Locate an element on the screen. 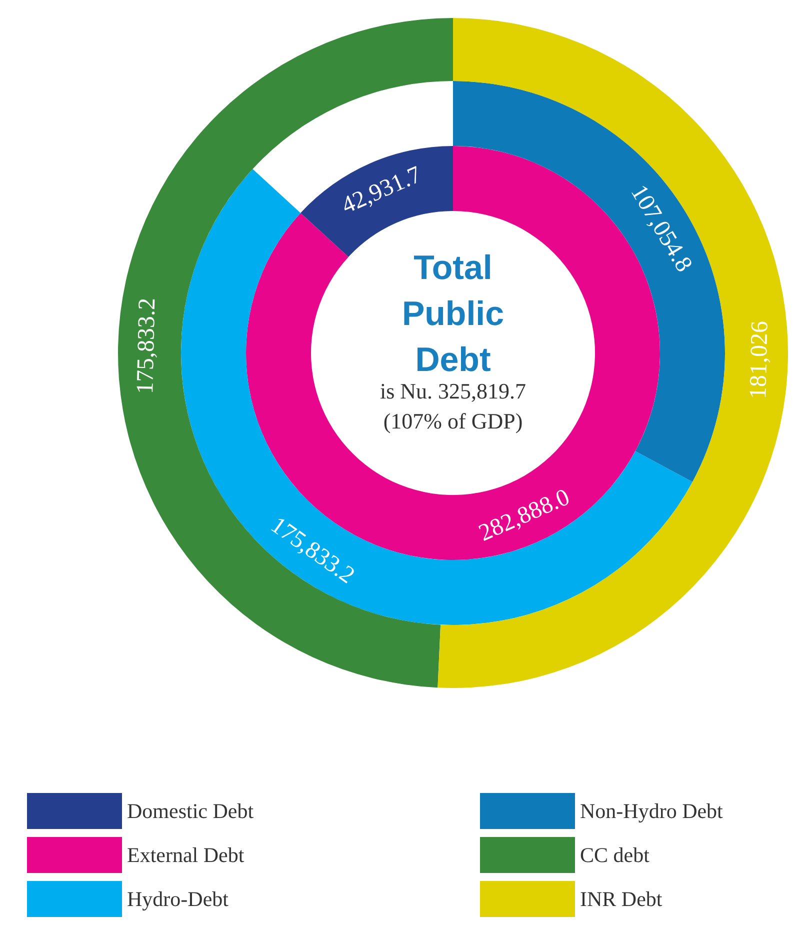 The image size is (798, 949). legend-label: CC debt is located at coordinates (615, 855).